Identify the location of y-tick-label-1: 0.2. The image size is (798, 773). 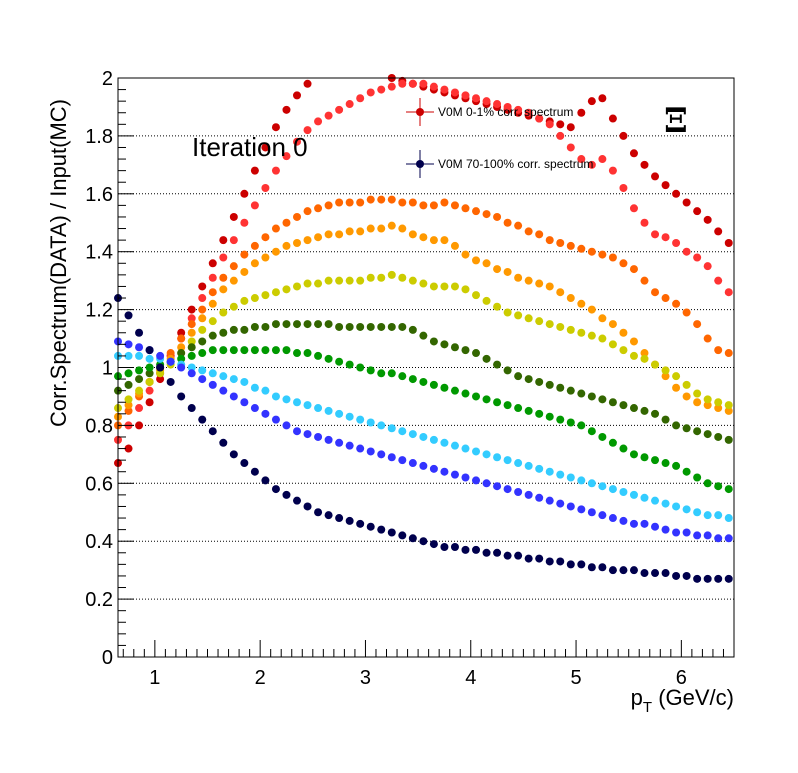
(99, 600).